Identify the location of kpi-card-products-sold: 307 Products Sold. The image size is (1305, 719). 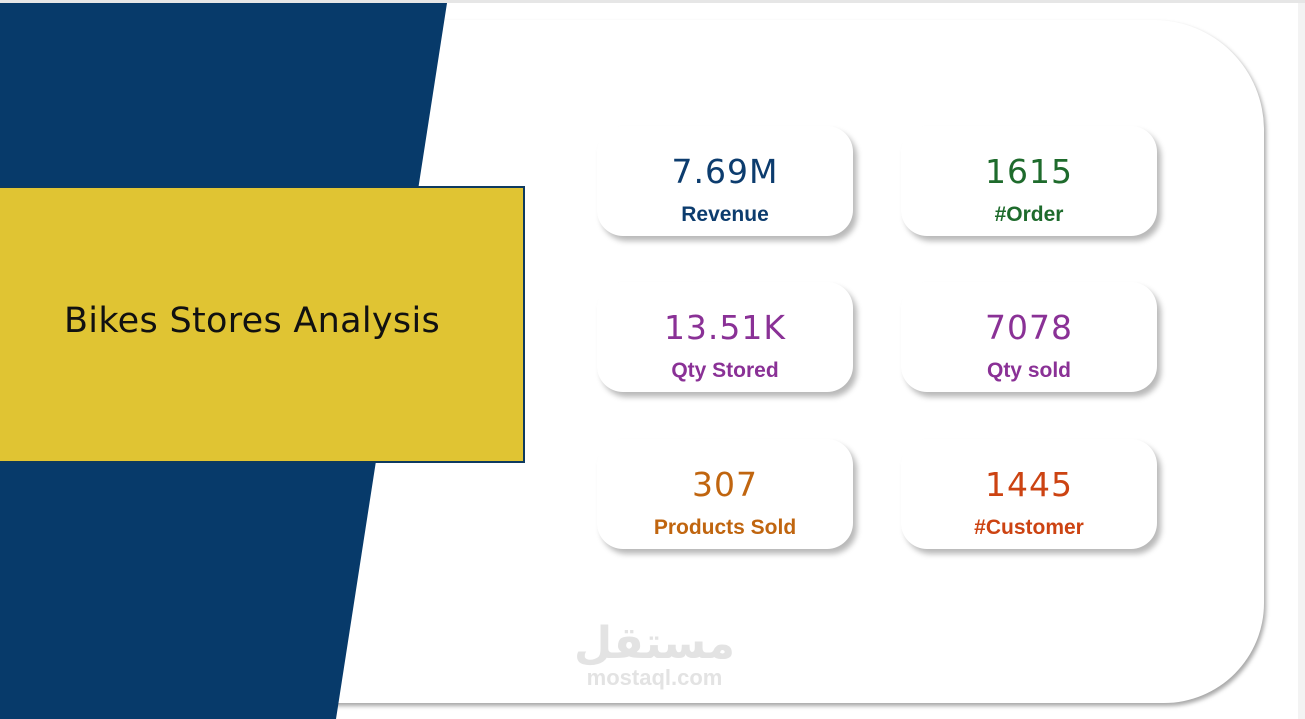
(725, 494).